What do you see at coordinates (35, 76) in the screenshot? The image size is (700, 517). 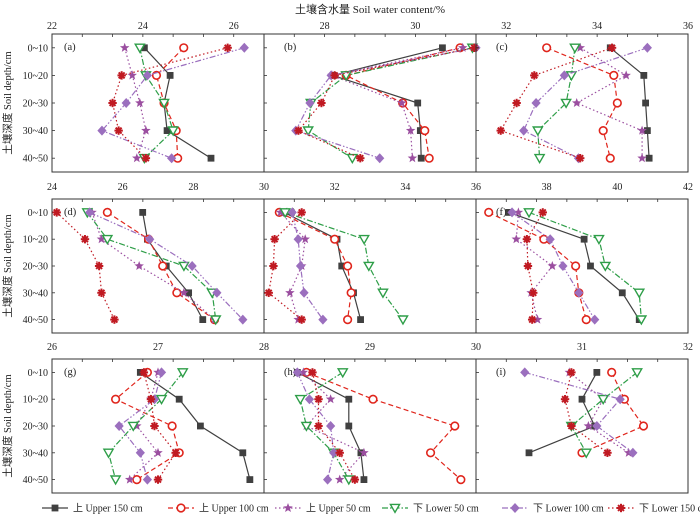 I see `depth-tick-label: 10~20` at bounding box center [35, 76].